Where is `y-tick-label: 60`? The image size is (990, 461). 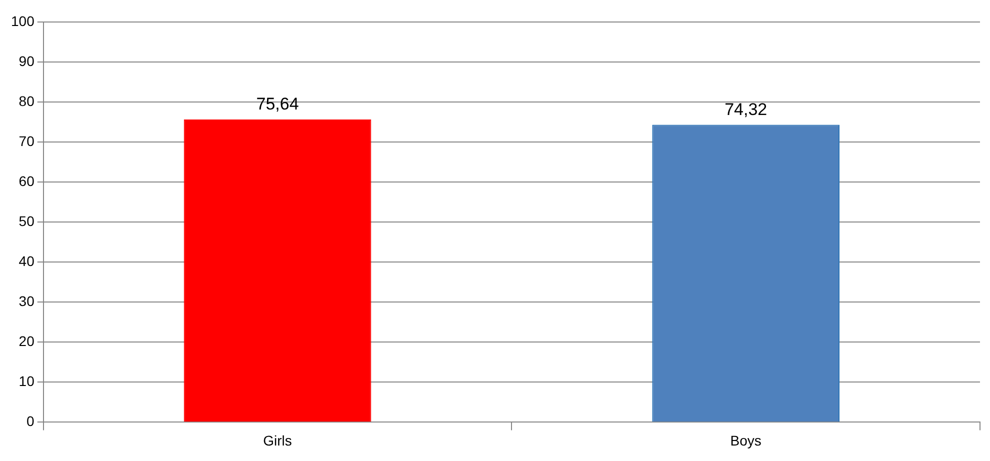
y-tick-label: 60 is located at coordinates (26, 180).